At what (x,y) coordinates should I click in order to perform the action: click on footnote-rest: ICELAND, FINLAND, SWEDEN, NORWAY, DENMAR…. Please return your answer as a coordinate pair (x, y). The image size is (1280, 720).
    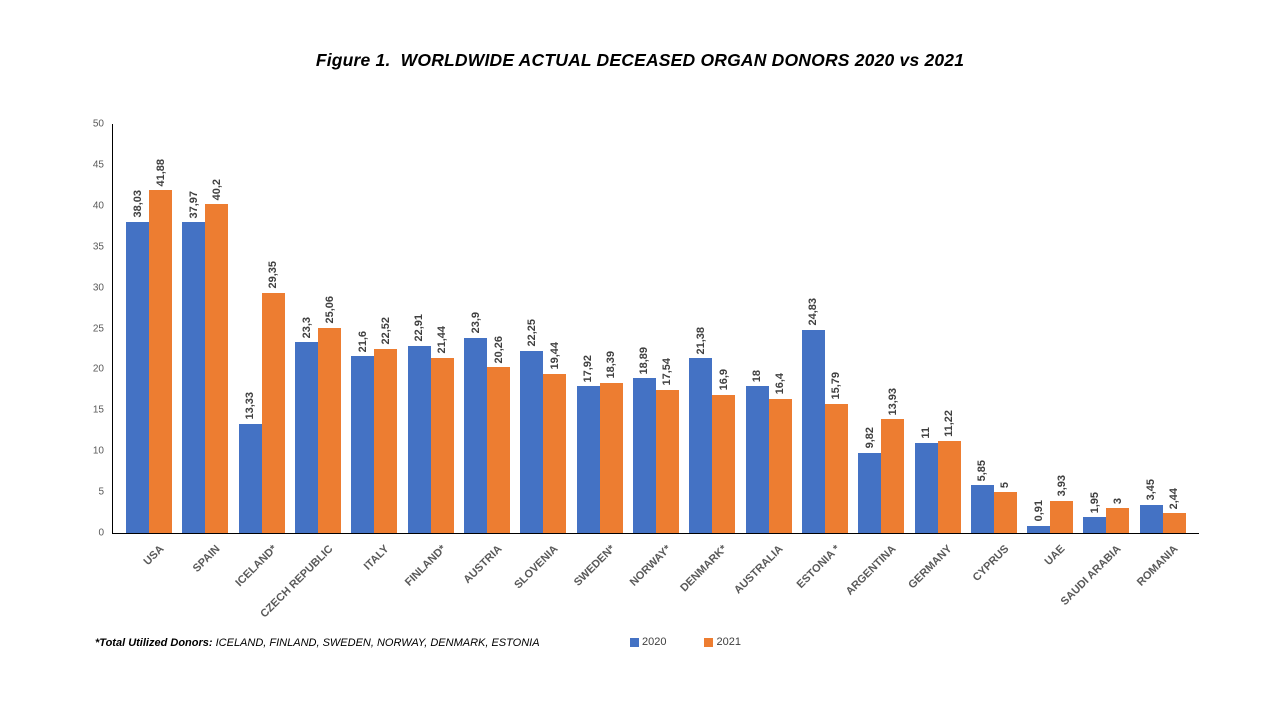
    Looking at the image, I should click on (376, 643).